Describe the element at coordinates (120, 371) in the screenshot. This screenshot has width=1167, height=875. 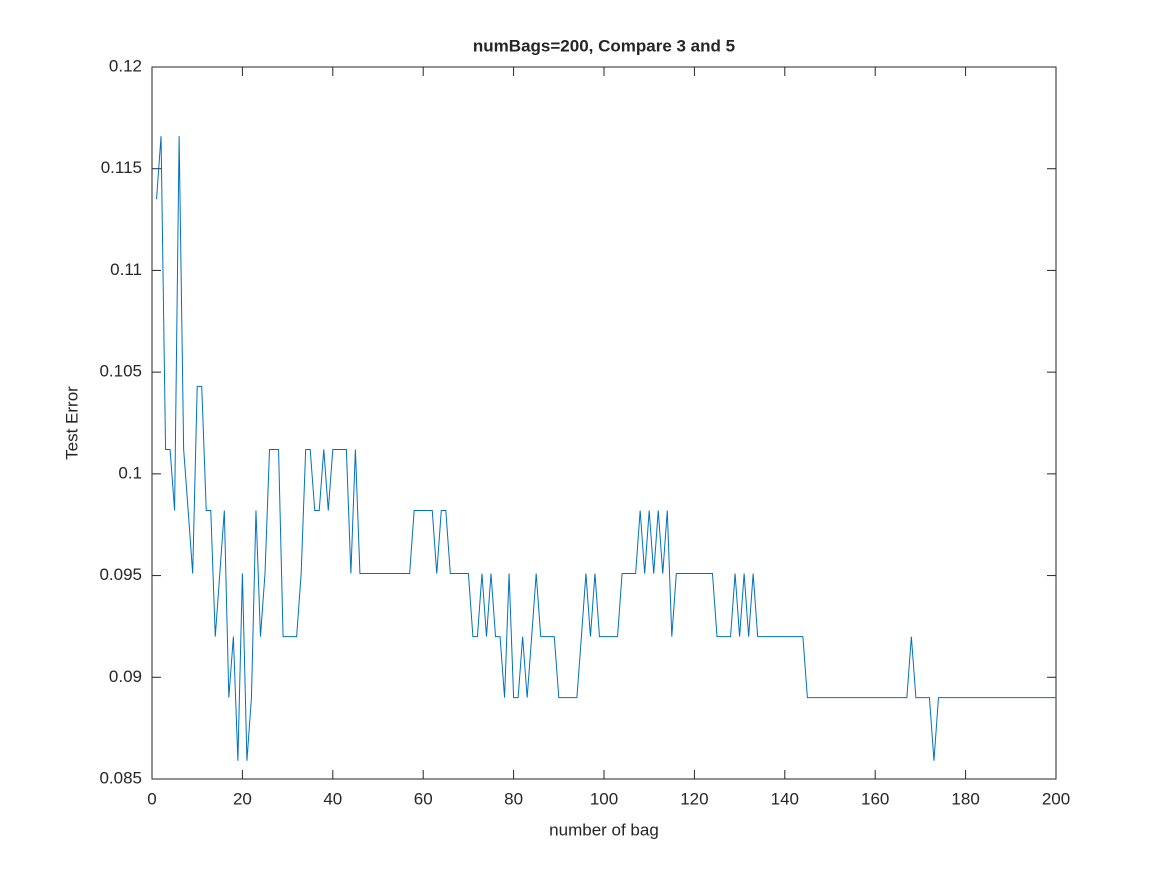
I see `y-tick-label: 0.105` at that location.